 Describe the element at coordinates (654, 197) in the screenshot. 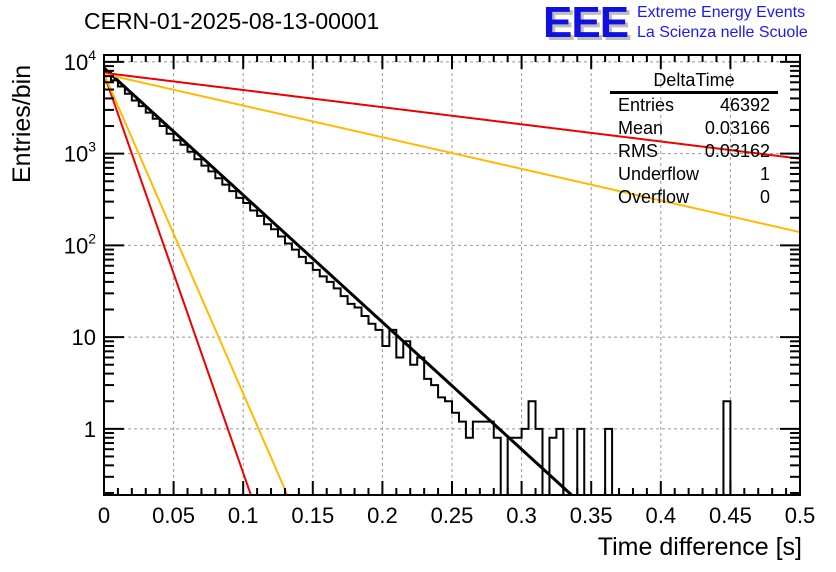

I see `stats-label: Overflow` at that location.